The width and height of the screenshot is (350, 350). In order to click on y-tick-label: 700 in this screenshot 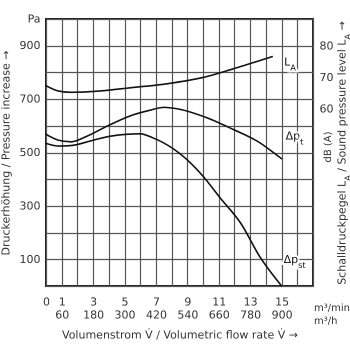, I will do `click(30, 99)`.